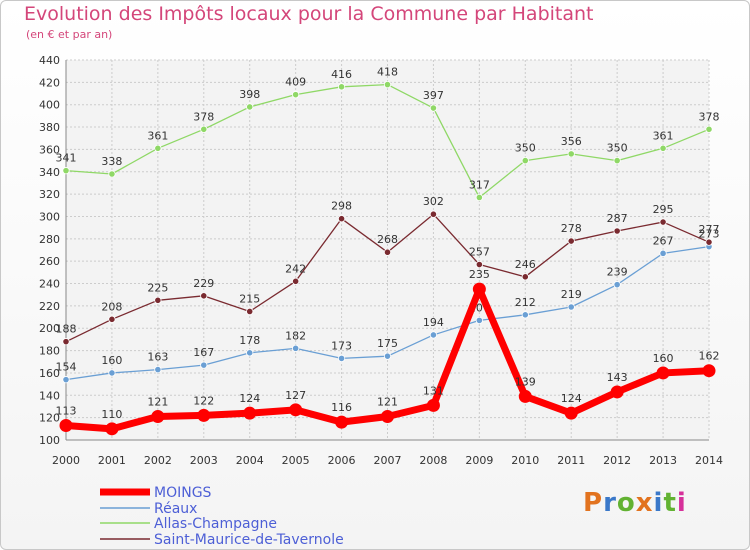 The image size is (750, 550). I want to click on data-label: 235, so click(479, 274).